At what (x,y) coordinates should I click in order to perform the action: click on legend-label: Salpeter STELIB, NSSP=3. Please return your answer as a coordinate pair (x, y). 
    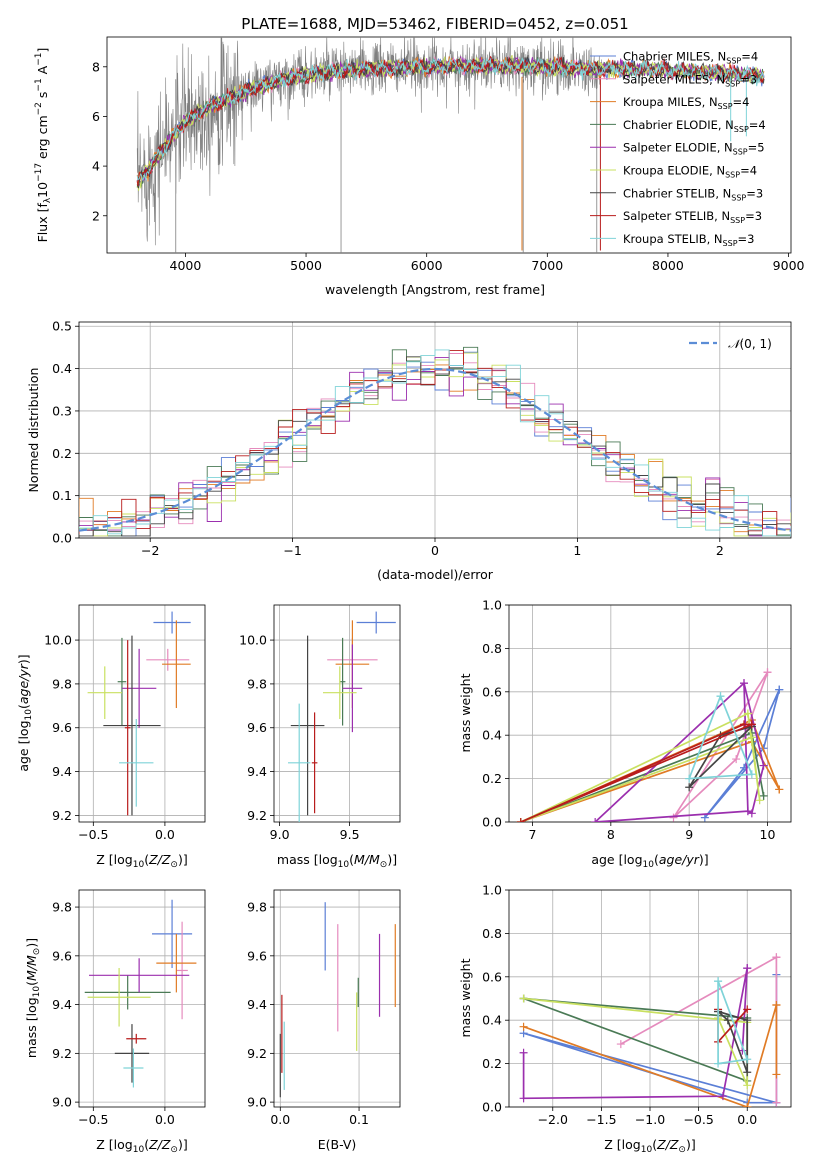
    Looking at the image, I should click on (692, 217).